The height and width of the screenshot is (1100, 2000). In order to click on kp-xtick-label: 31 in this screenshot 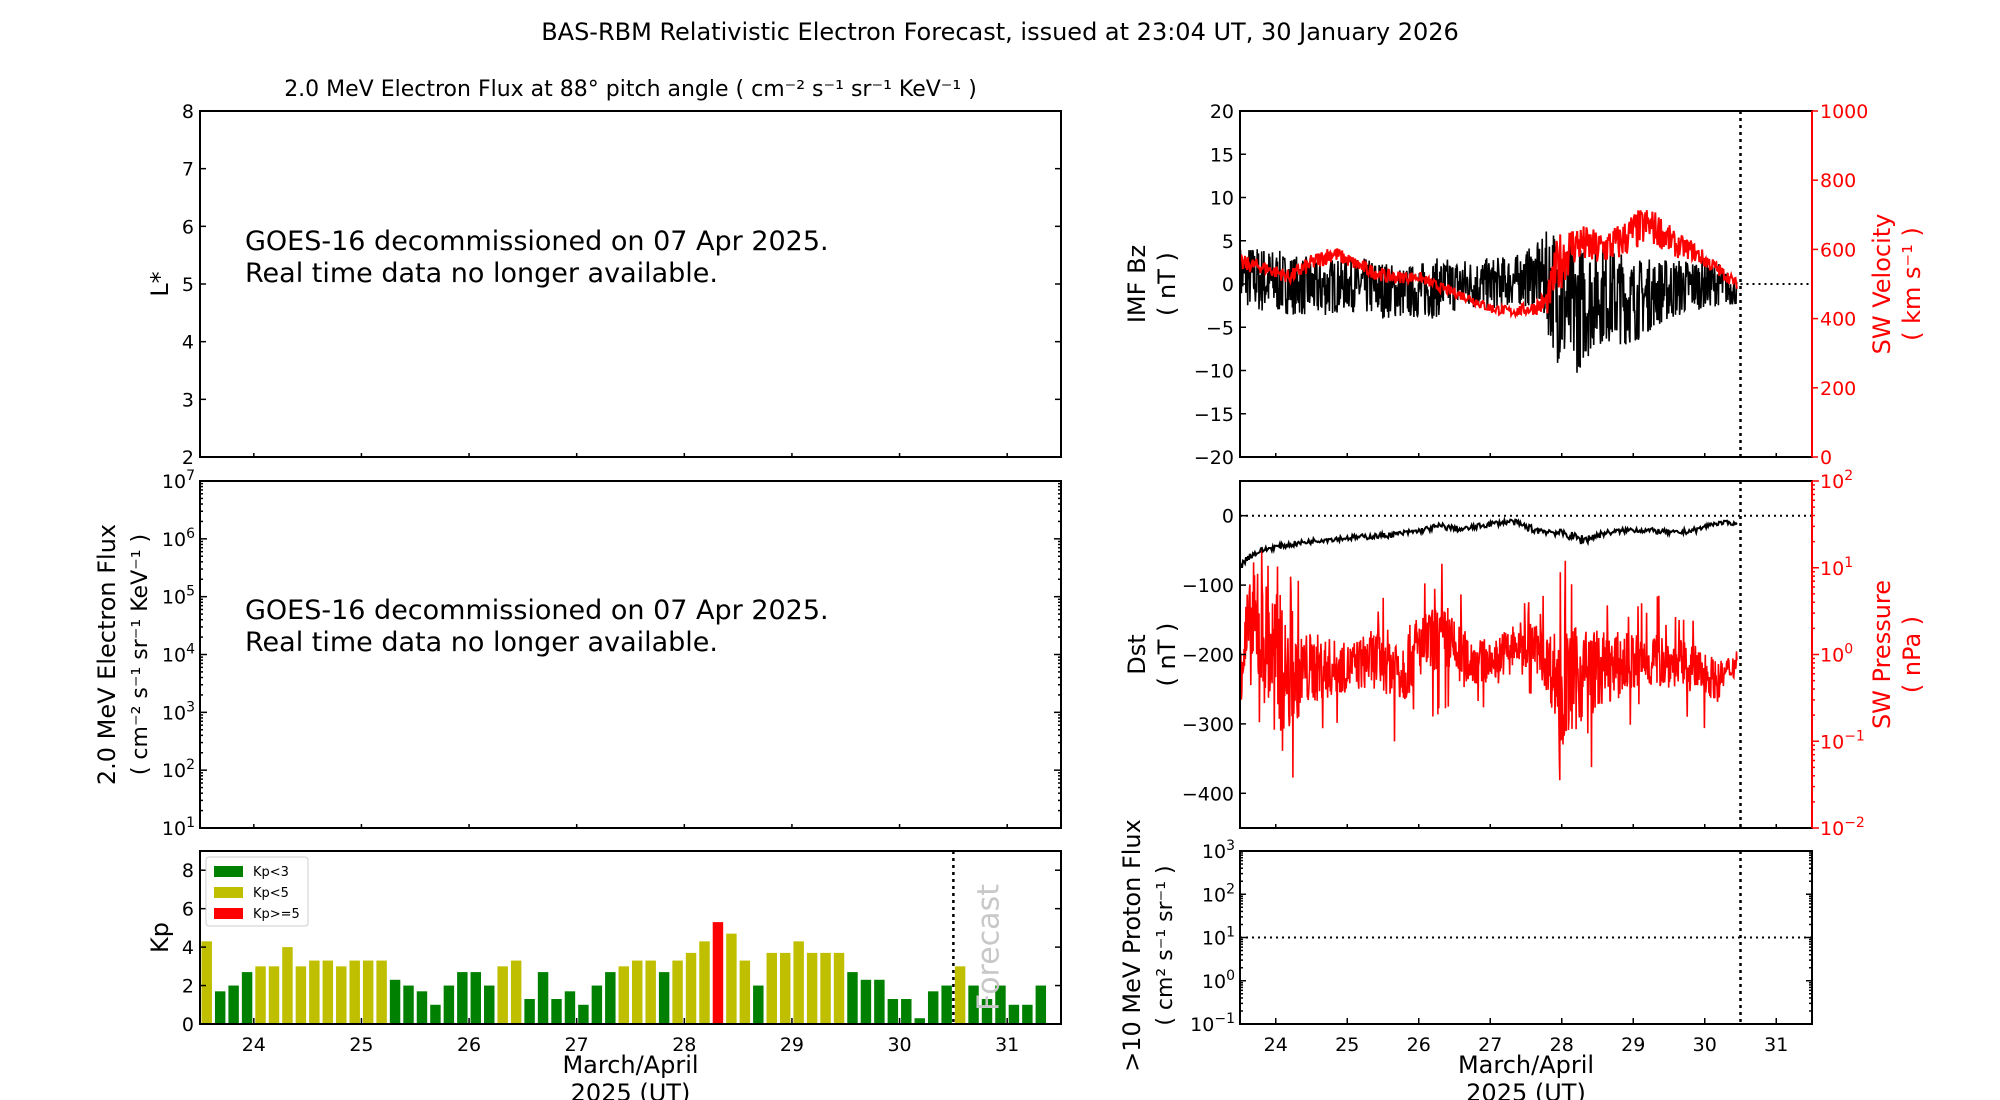, I will do `click(1007, 1045)`.